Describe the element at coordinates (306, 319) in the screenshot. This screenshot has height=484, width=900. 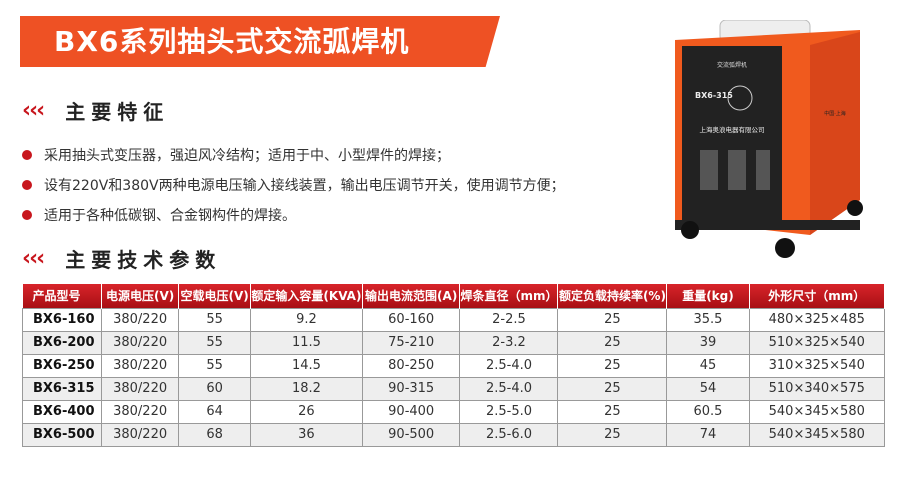
I see `table-cell: 9.2` at that location.